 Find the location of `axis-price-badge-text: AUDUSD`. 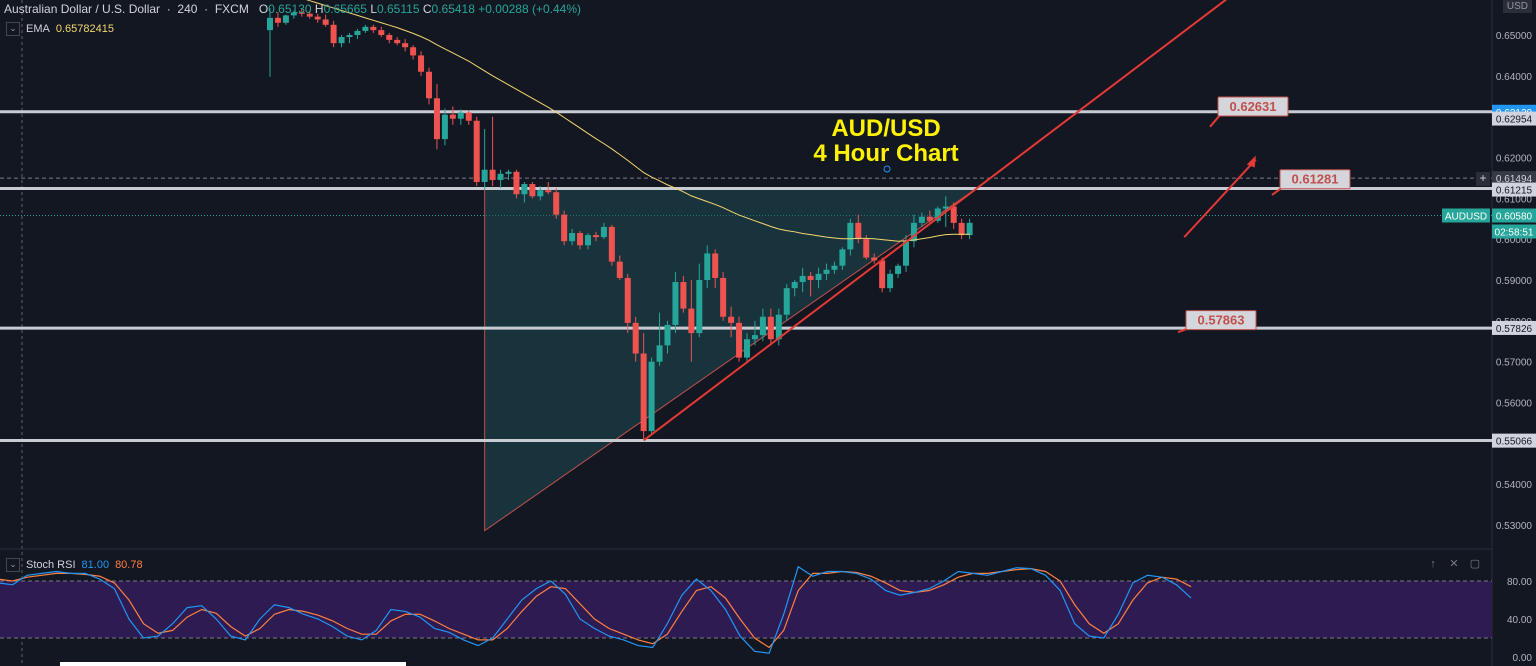

axis-price-badge-text: AUDUSD is located at coordinates (1466, 216).